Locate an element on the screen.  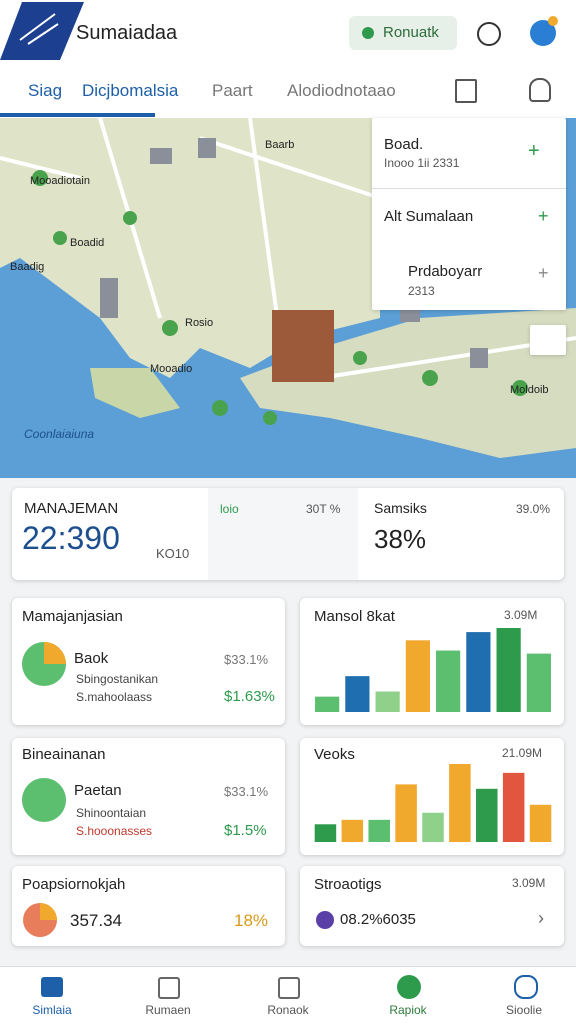
nav-item: Rapiok is located at coordinates (408, 1010).